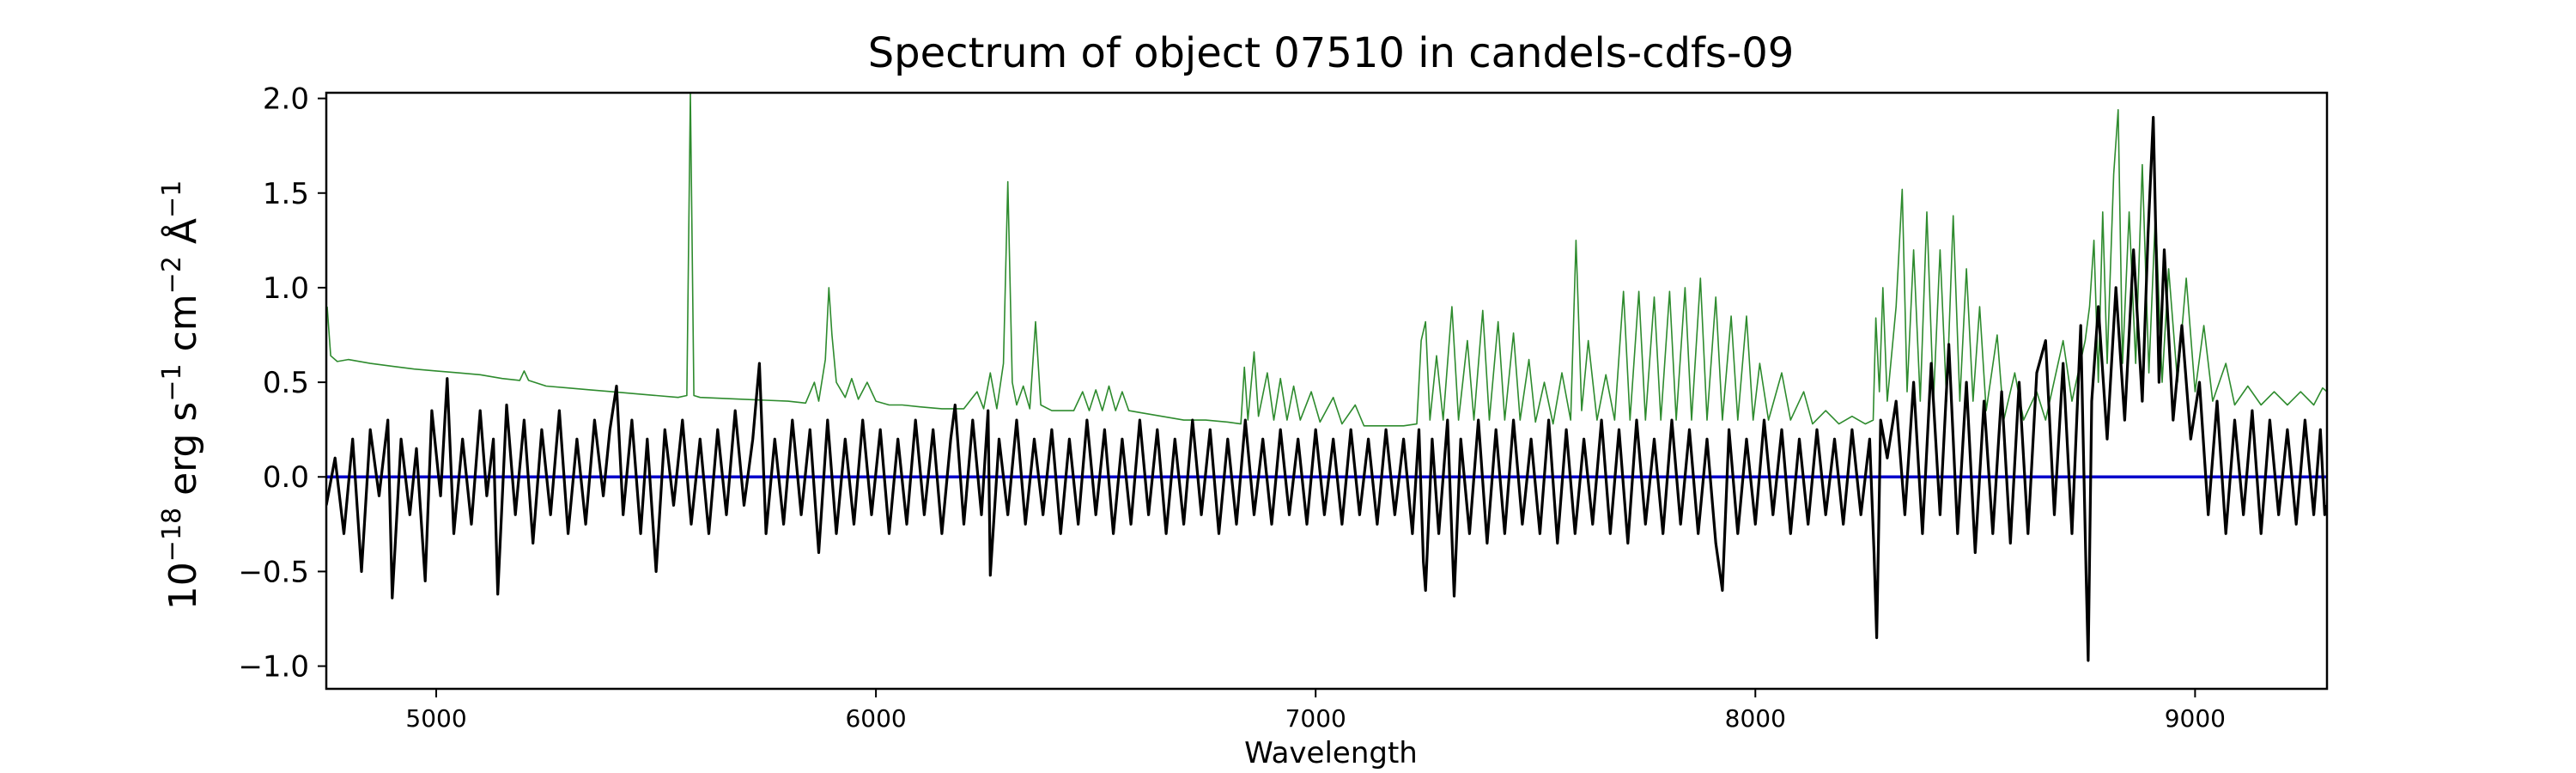 This screenshot has width=2576, height=773. I want to click on x-tick-label: 7000, so click(1316, 718).